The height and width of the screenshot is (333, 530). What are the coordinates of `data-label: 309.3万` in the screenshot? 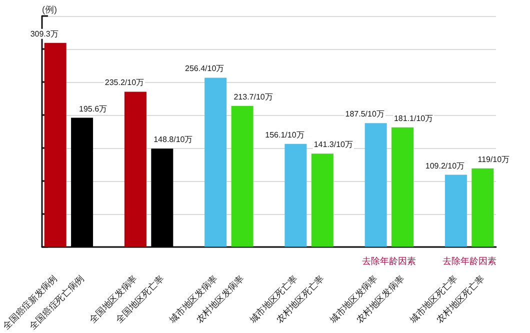 It's located at (44, 33).